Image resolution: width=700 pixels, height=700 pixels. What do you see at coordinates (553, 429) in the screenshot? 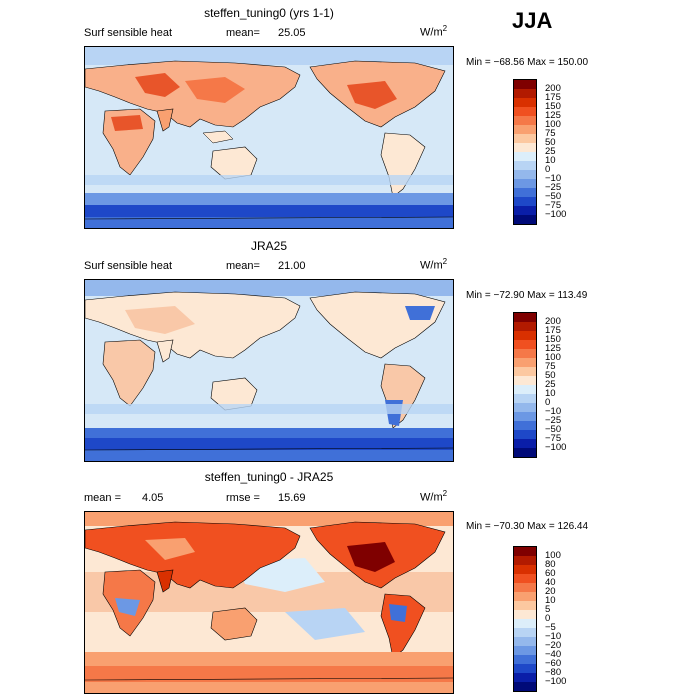
I see `colorbar-tick-label: −50` at bounding box center [553, 429].